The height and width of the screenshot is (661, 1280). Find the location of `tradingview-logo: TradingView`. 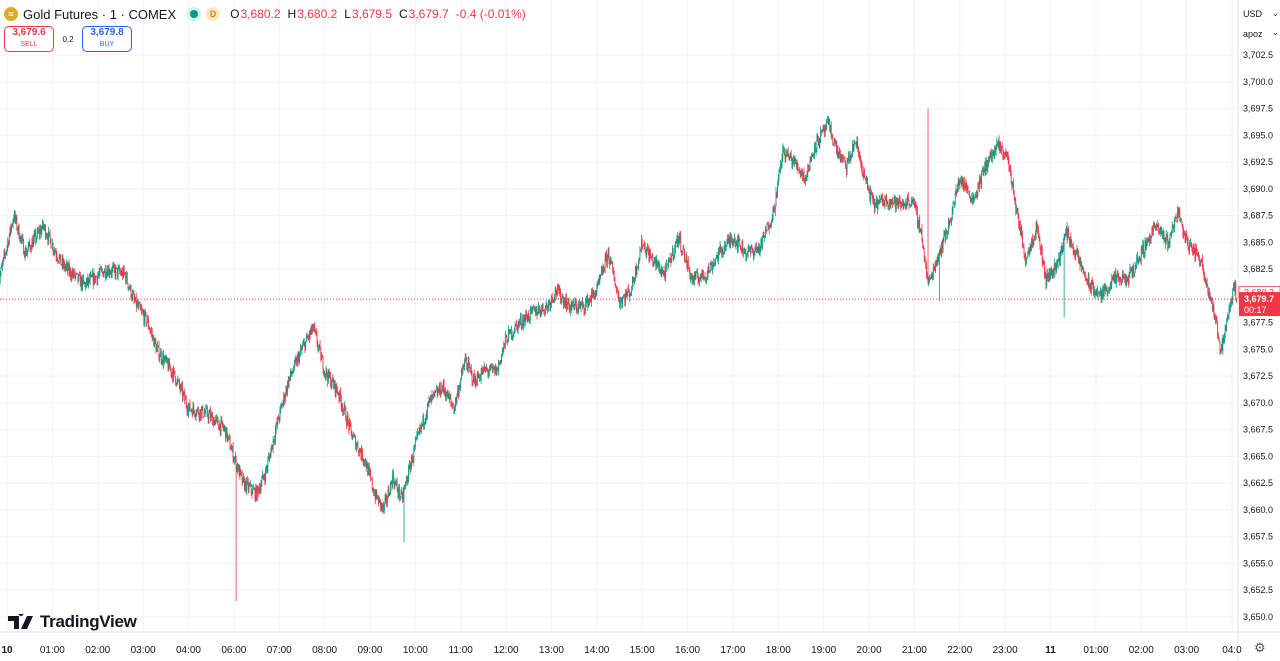

tradingview-logo: TradingView is located at coordinates (72, 622).